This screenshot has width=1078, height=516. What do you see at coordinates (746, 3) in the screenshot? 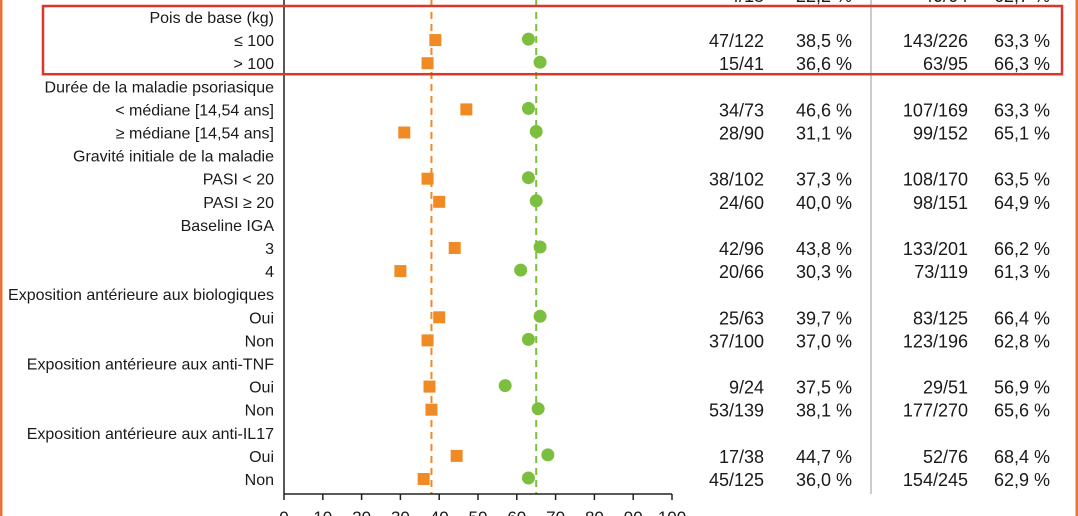
I see `top-row-col1: 4/18` at bounding box center [746, 3].